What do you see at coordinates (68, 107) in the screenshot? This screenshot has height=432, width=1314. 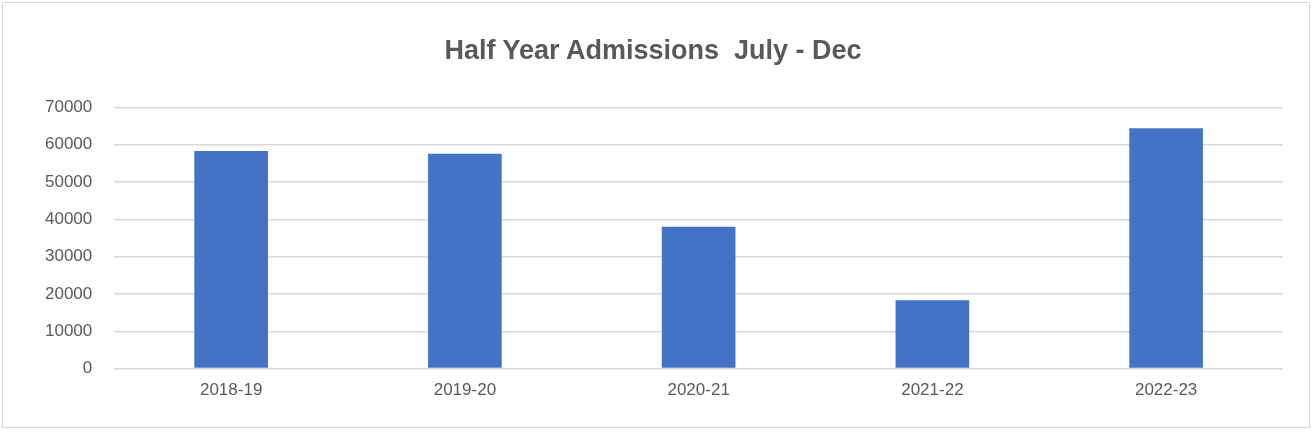 I see `y-tick-label: 70000` at bounding box center [68, 107].